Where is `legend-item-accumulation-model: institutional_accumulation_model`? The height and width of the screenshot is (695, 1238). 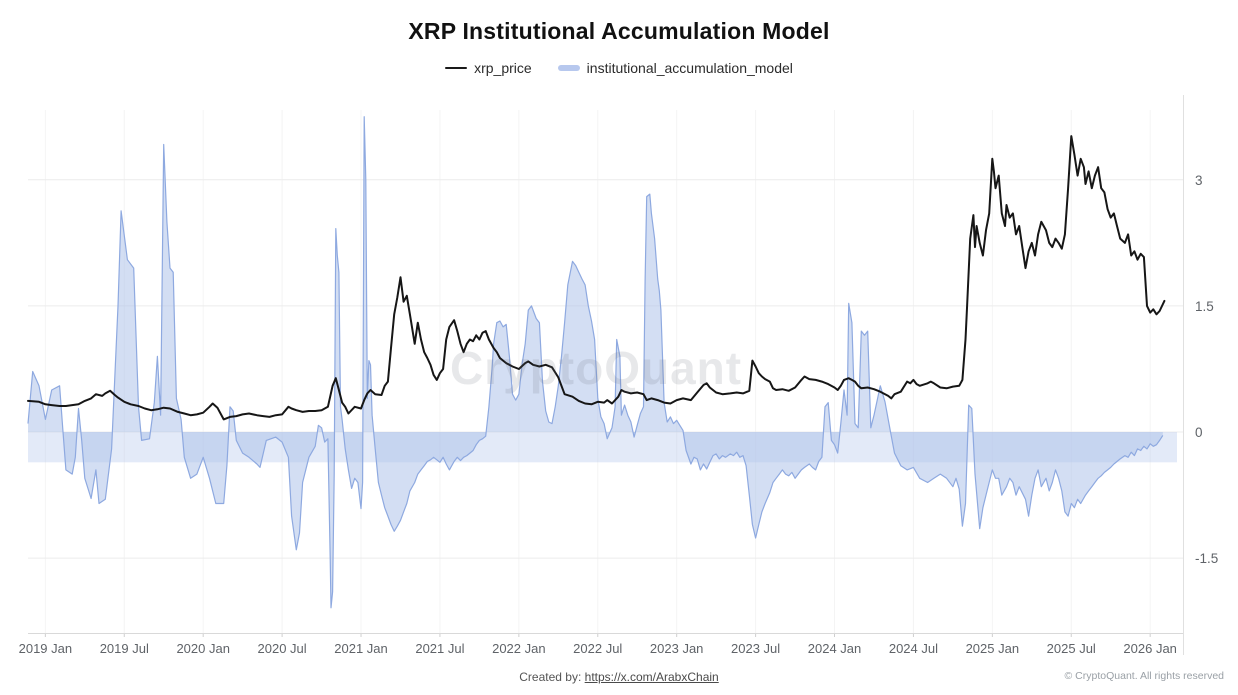
legend-item-accumulation-model: institutional_accumulation_model is located at coordinates (675, 68).